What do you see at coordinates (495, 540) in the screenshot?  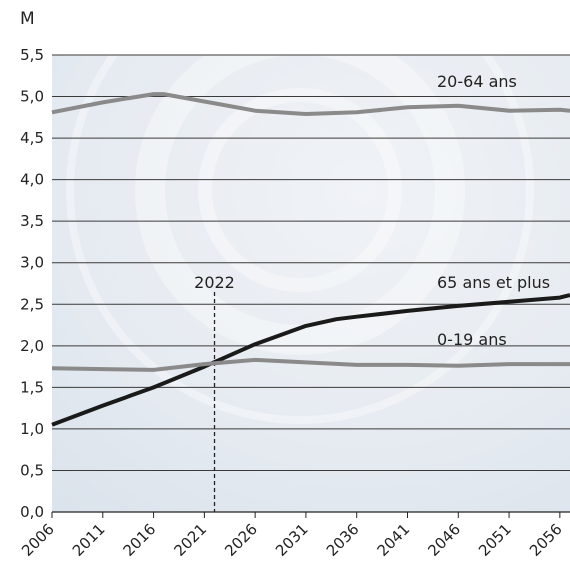 I see `x-tick-label: 2051` at bounding box center [495, 540].